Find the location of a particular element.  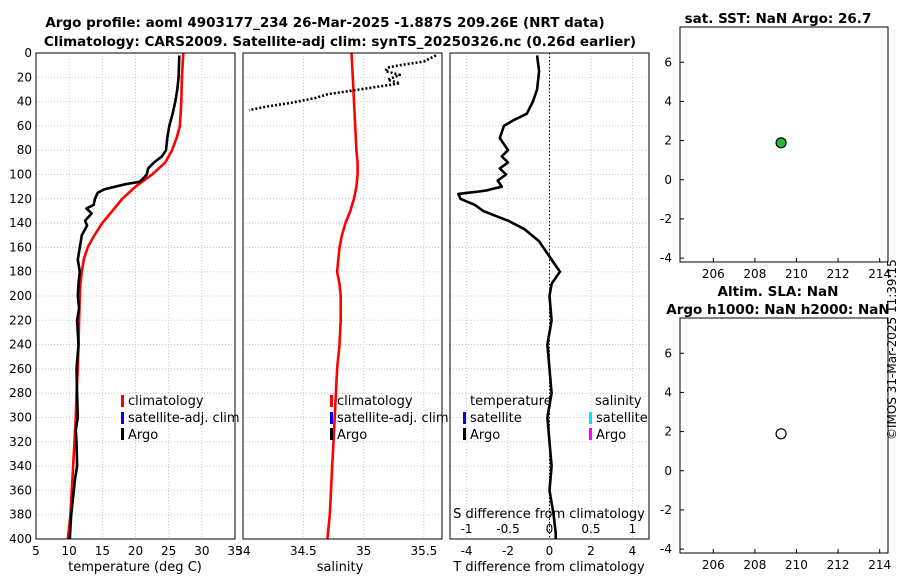

series-climatology is located at coordinates (125, 296).